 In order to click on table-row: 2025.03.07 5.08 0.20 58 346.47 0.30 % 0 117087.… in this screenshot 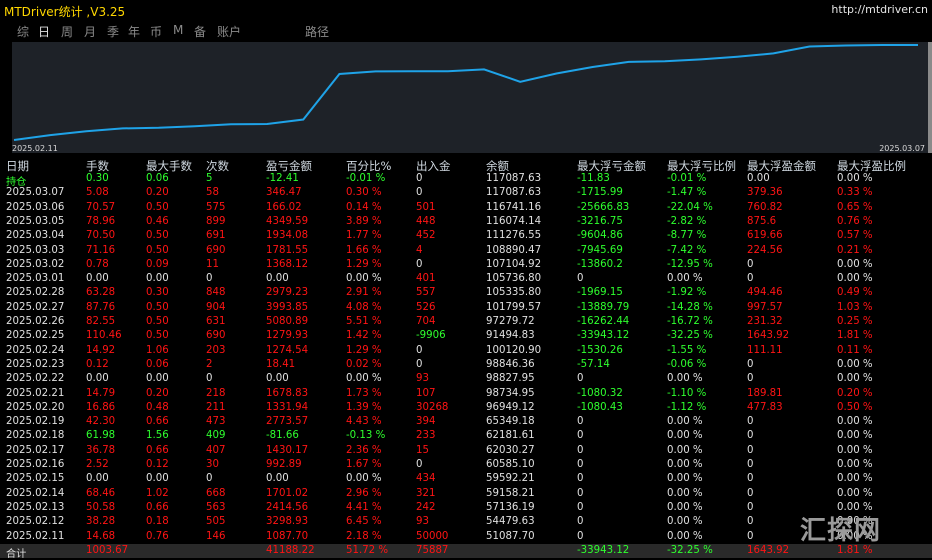, I will do `click(466, 193)`.